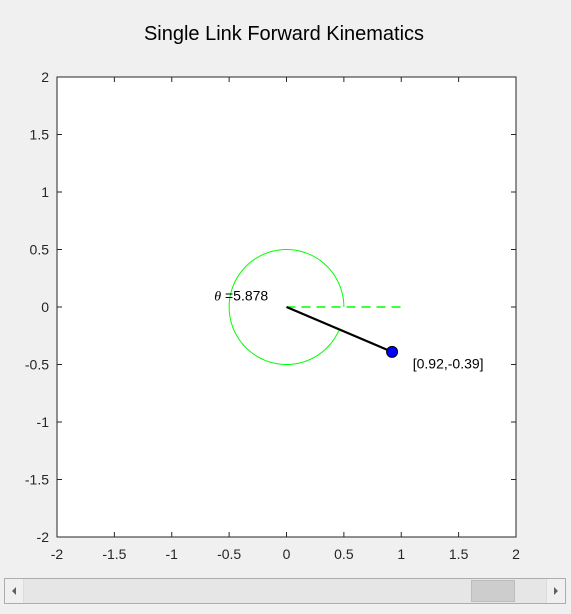 The height and width of the screenshot is (614, 571). Describe the element at coordinates (40, 135) in the screenshot. I see `y-tick-label: 1.5` at that location.